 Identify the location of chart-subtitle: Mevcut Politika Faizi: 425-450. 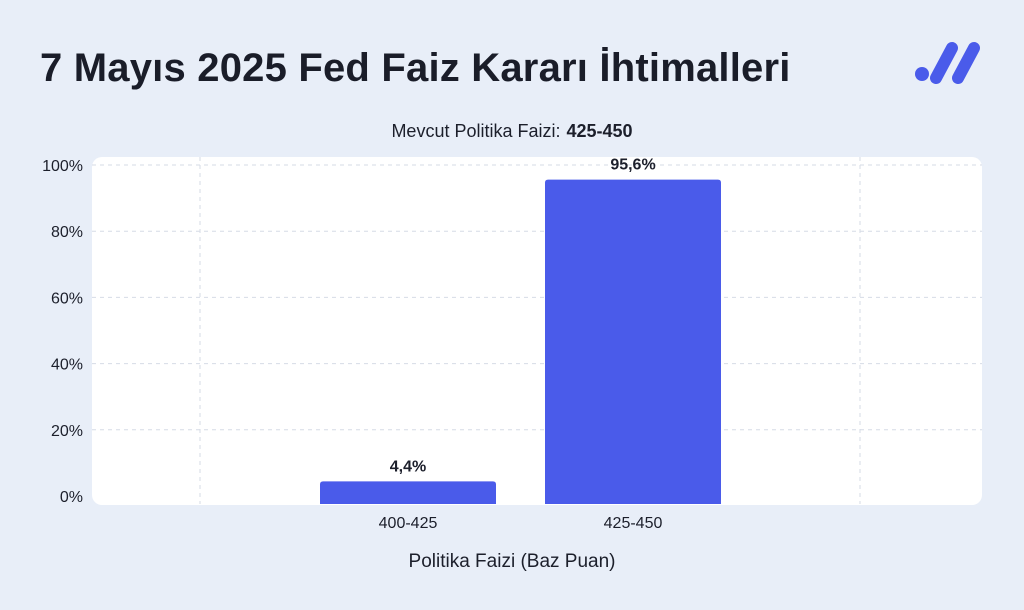
(512, 131).